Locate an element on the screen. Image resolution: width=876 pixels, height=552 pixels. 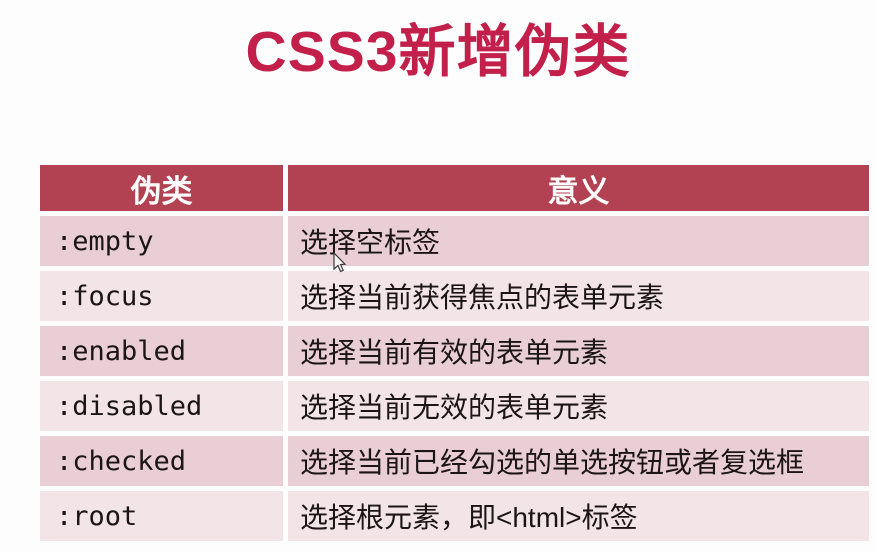
meaning-cell: 选择当前无效的表单元素 is located at coordinates (578, 406).